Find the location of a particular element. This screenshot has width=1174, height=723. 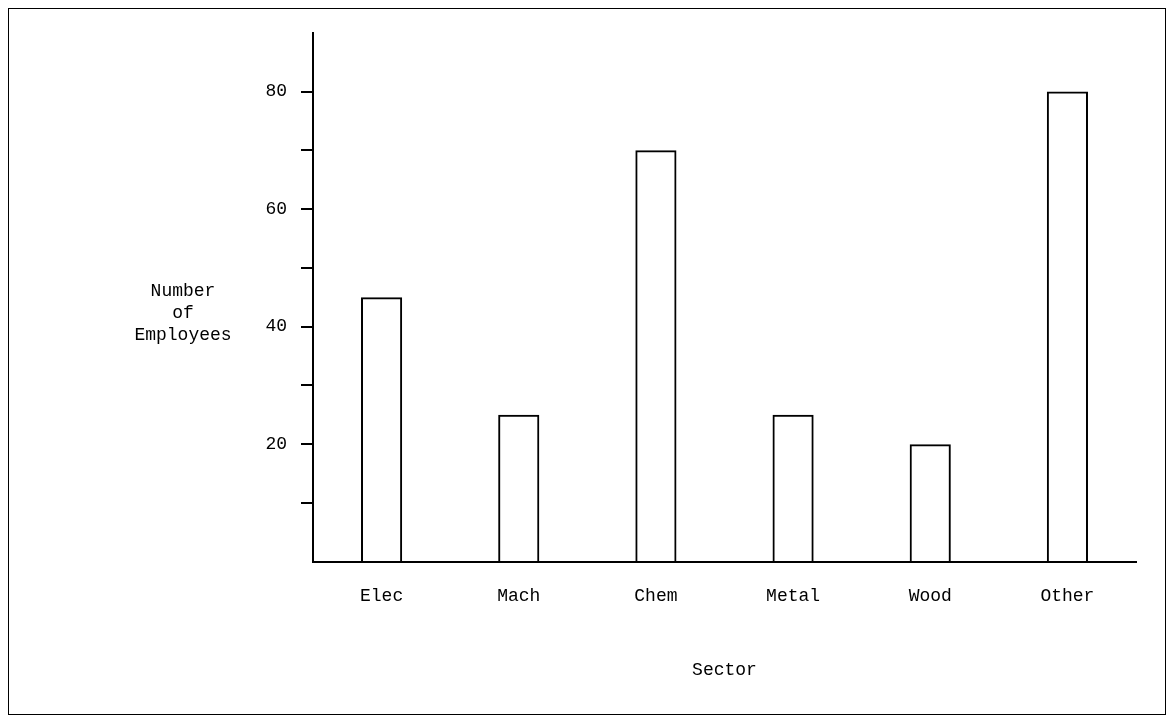

y-tick-label: 60 is located at coordinates (276, 208).